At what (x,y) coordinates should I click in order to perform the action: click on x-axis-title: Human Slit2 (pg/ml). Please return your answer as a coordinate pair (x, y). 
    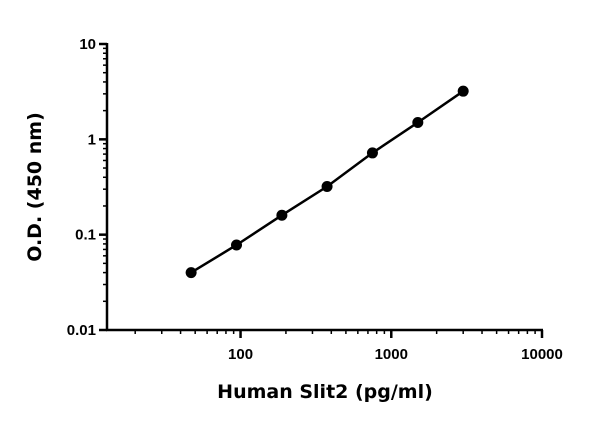
    Looking at the image, I should click on (325, 392).